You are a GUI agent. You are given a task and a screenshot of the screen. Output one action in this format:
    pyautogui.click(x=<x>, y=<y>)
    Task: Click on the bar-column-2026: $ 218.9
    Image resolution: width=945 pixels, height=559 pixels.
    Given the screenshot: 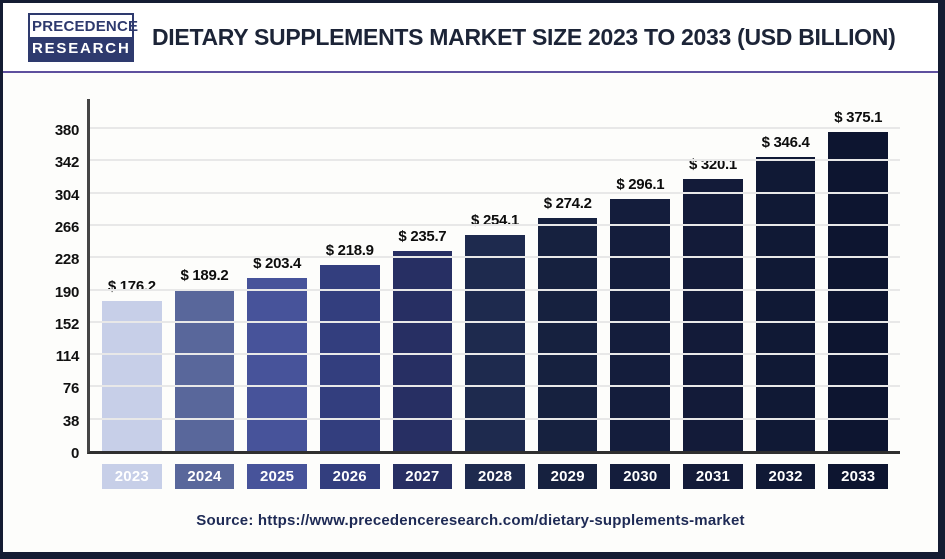 What is the action you would take?
    pyautogui.click(x=349, y=346)
    